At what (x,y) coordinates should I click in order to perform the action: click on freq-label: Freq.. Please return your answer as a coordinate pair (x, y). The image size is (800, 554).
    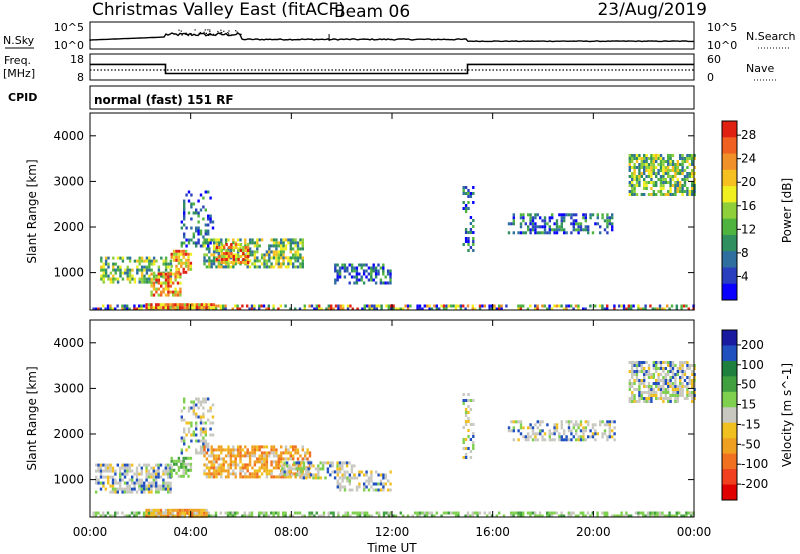
    Looking at the image, I should click on (17, 60).